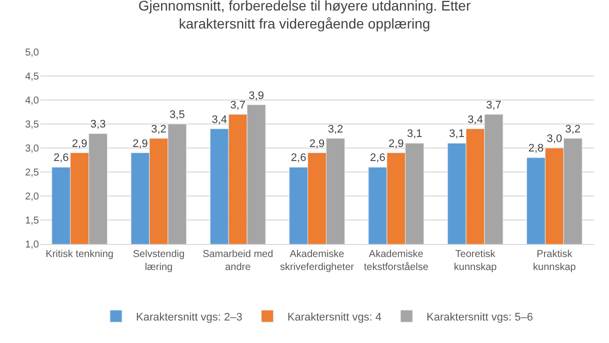 This screenshot has height=343, width=609. Describe the element at coordinates (536, 148) in the screenshot. I see `data-label: 2,8` at that location.